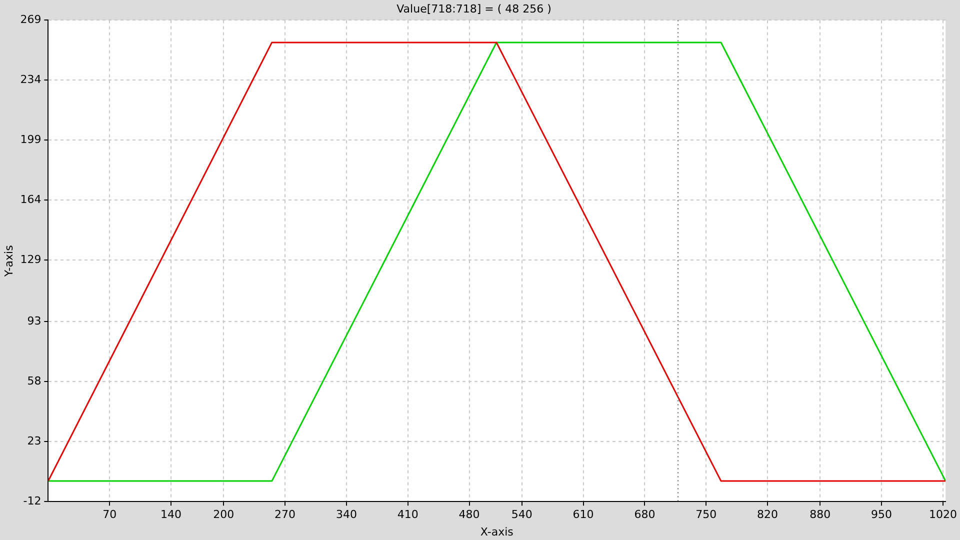 The width and height of the screenshot is (960, 540). I want to click on y-tick-label: -12, so click(32, 501).